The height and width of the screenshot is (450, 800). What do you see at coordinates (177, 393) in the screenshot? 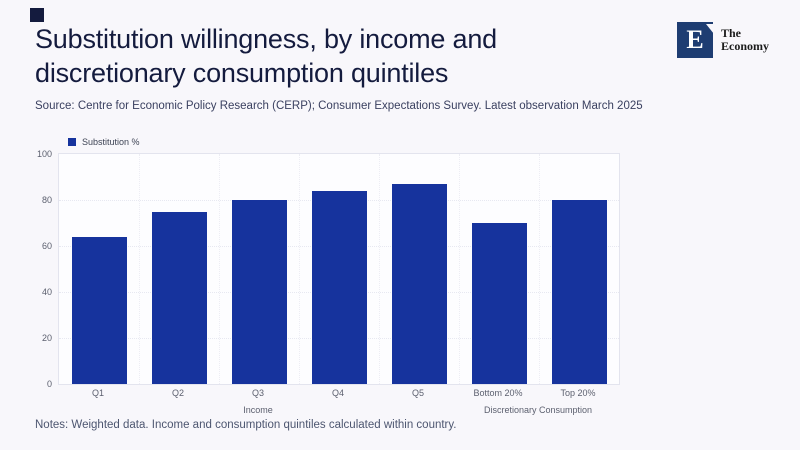
I see `x-tick-label: Q2` at bounding box center [177, 393].